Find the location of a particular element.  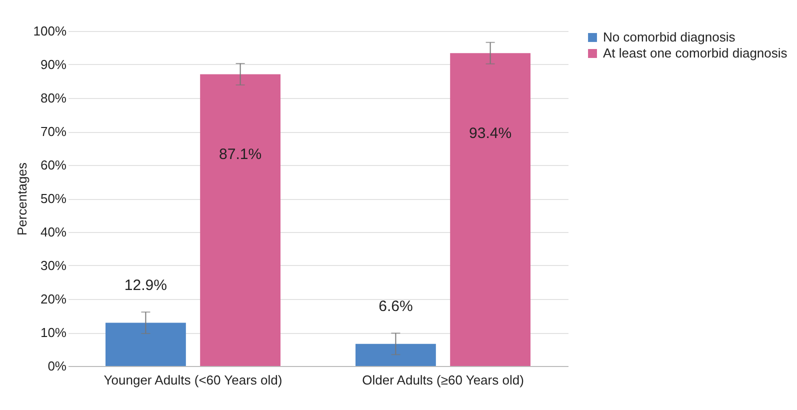

data-label: 87.1% is located at coordinates (240, 155).